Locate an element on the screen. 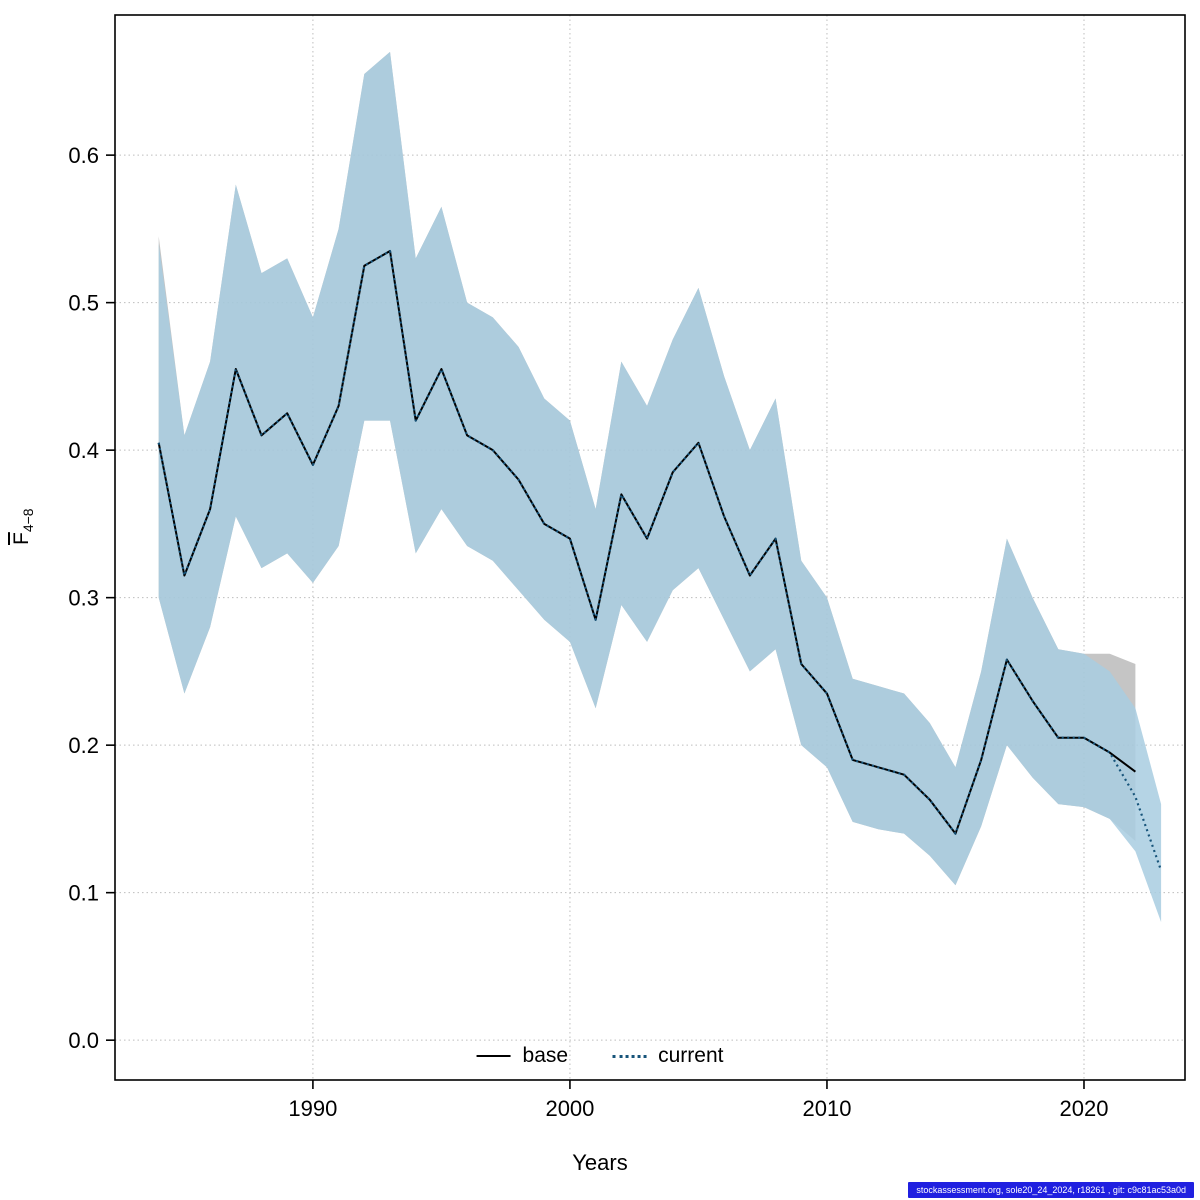  current-line-sample is located at coordinates (629, 1056).